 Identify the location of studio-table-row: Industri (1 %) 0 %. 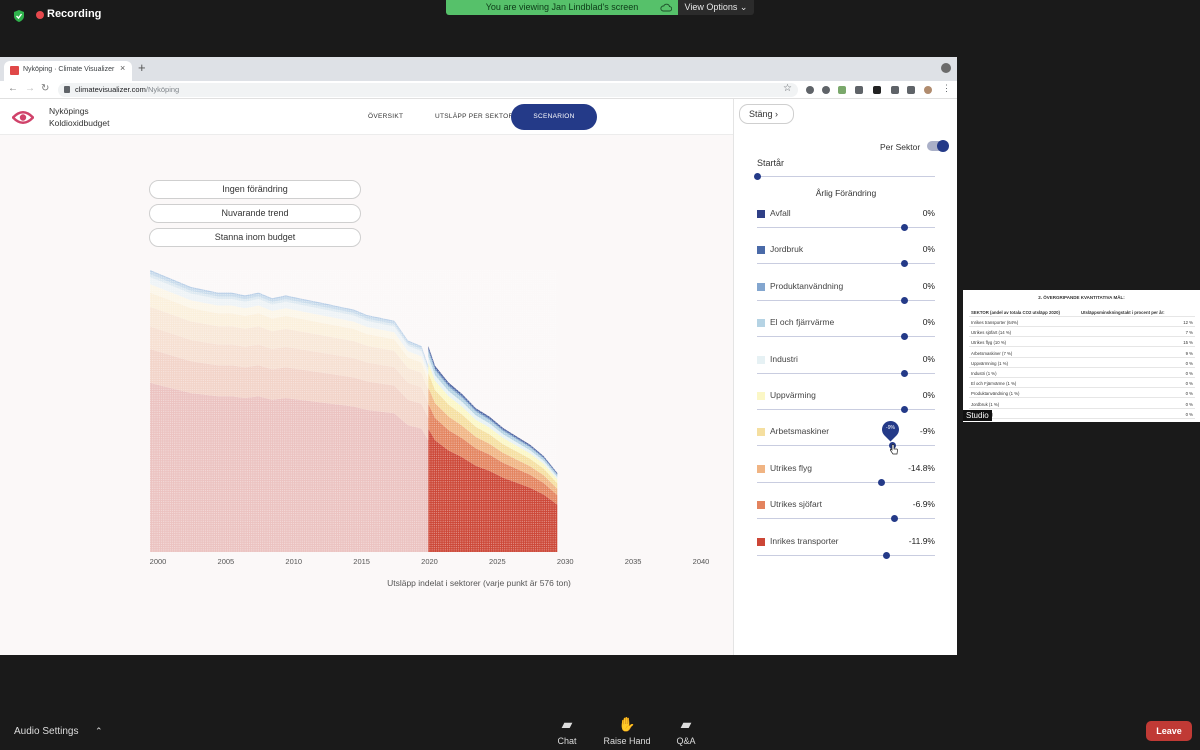
(1082, 373).